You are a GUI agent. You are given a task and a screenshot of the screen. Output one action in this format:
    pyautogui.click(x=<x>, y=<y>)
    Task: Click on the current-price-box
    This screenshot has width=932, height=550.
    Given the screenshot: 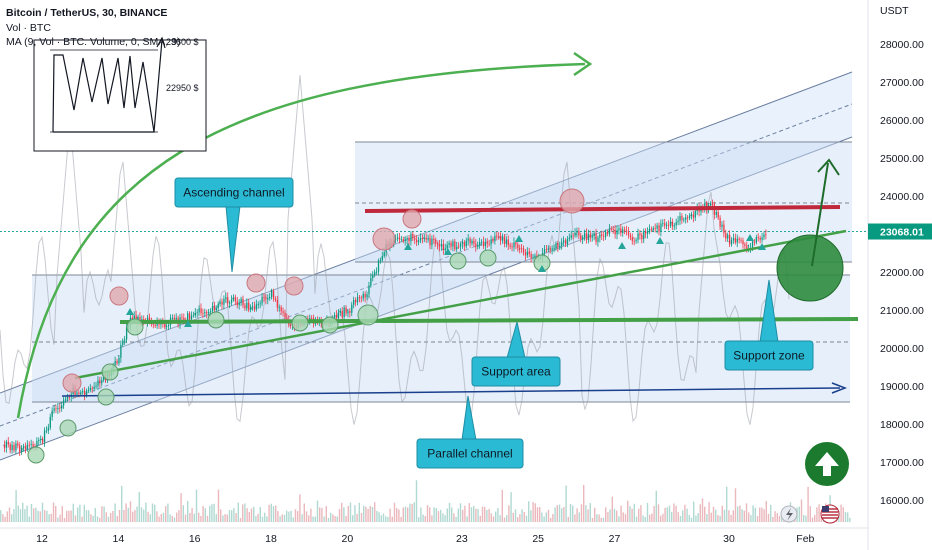 What is the action you would take?
    pyautogui.click(x=900, y=231)
    